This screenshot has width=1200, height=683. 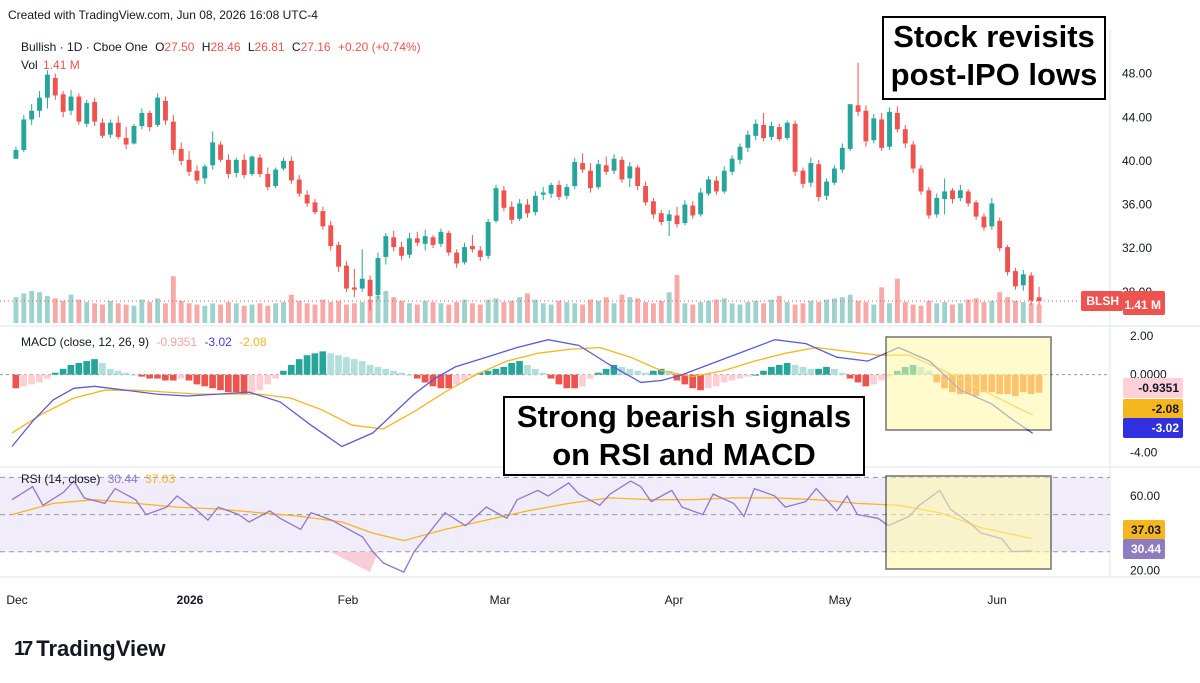 I want to click on time-tick-label: 2026, so click(x=190, y=600).